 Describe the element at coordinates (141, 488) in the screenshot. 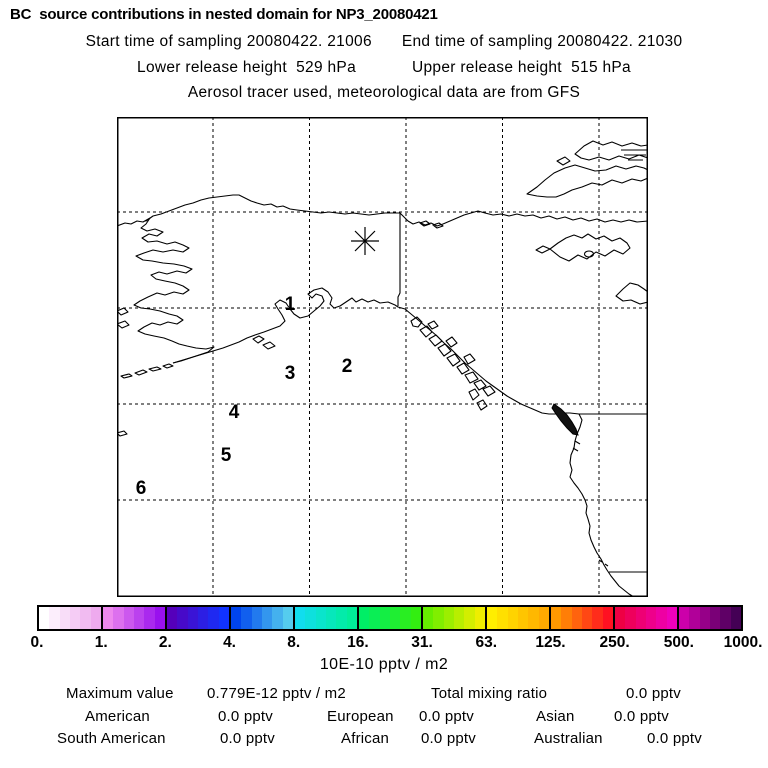

I see `trajectory-label-6: 6` at that location.